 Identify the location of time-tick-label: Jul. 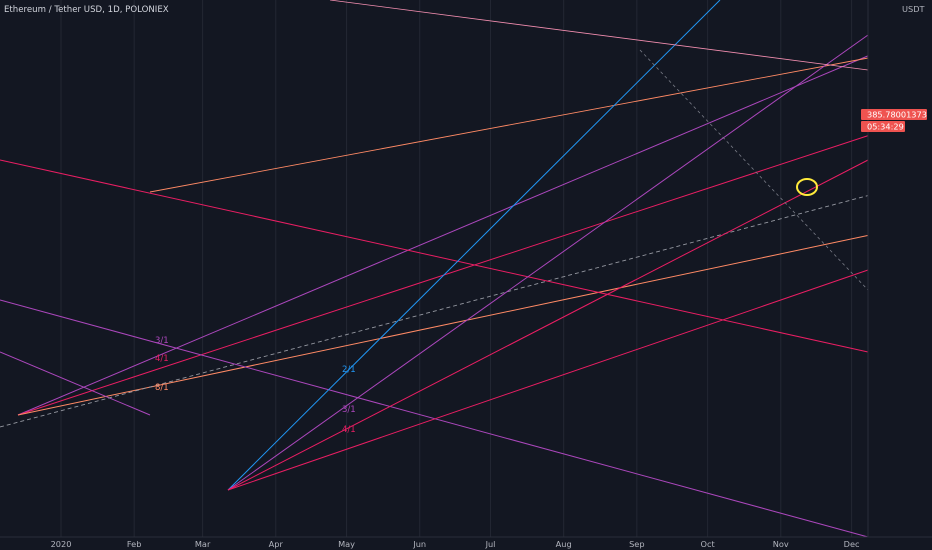
(490, 544).